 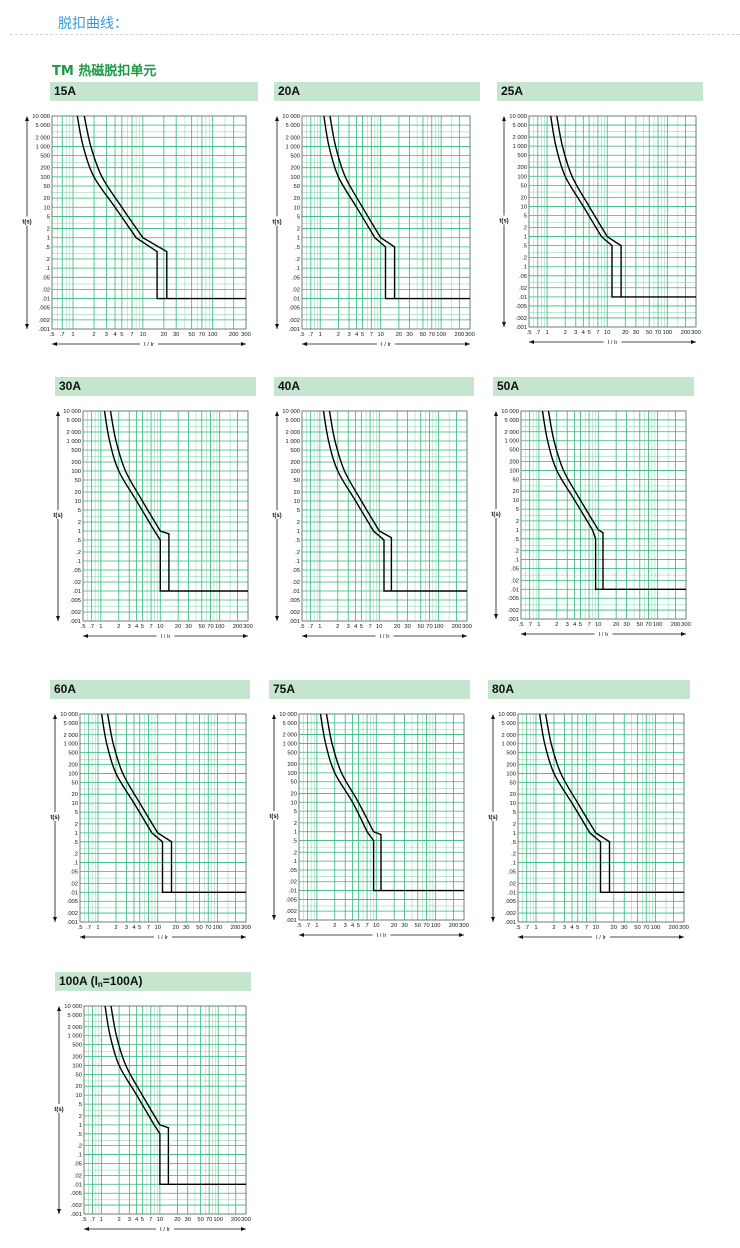 What do you see at coordinates (62, 335) in the screenshot?
I see `x-tick-label: .7` at bounding box center [62, 335].